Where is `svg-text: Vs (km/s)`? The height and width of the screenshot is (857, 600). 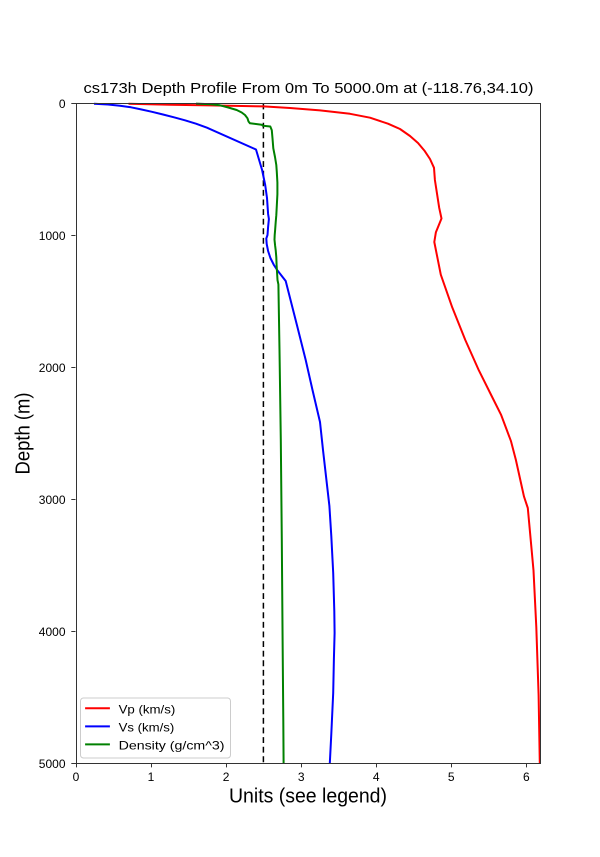
svg-text: Vs (km/s) is located at coordinates (147, 727).